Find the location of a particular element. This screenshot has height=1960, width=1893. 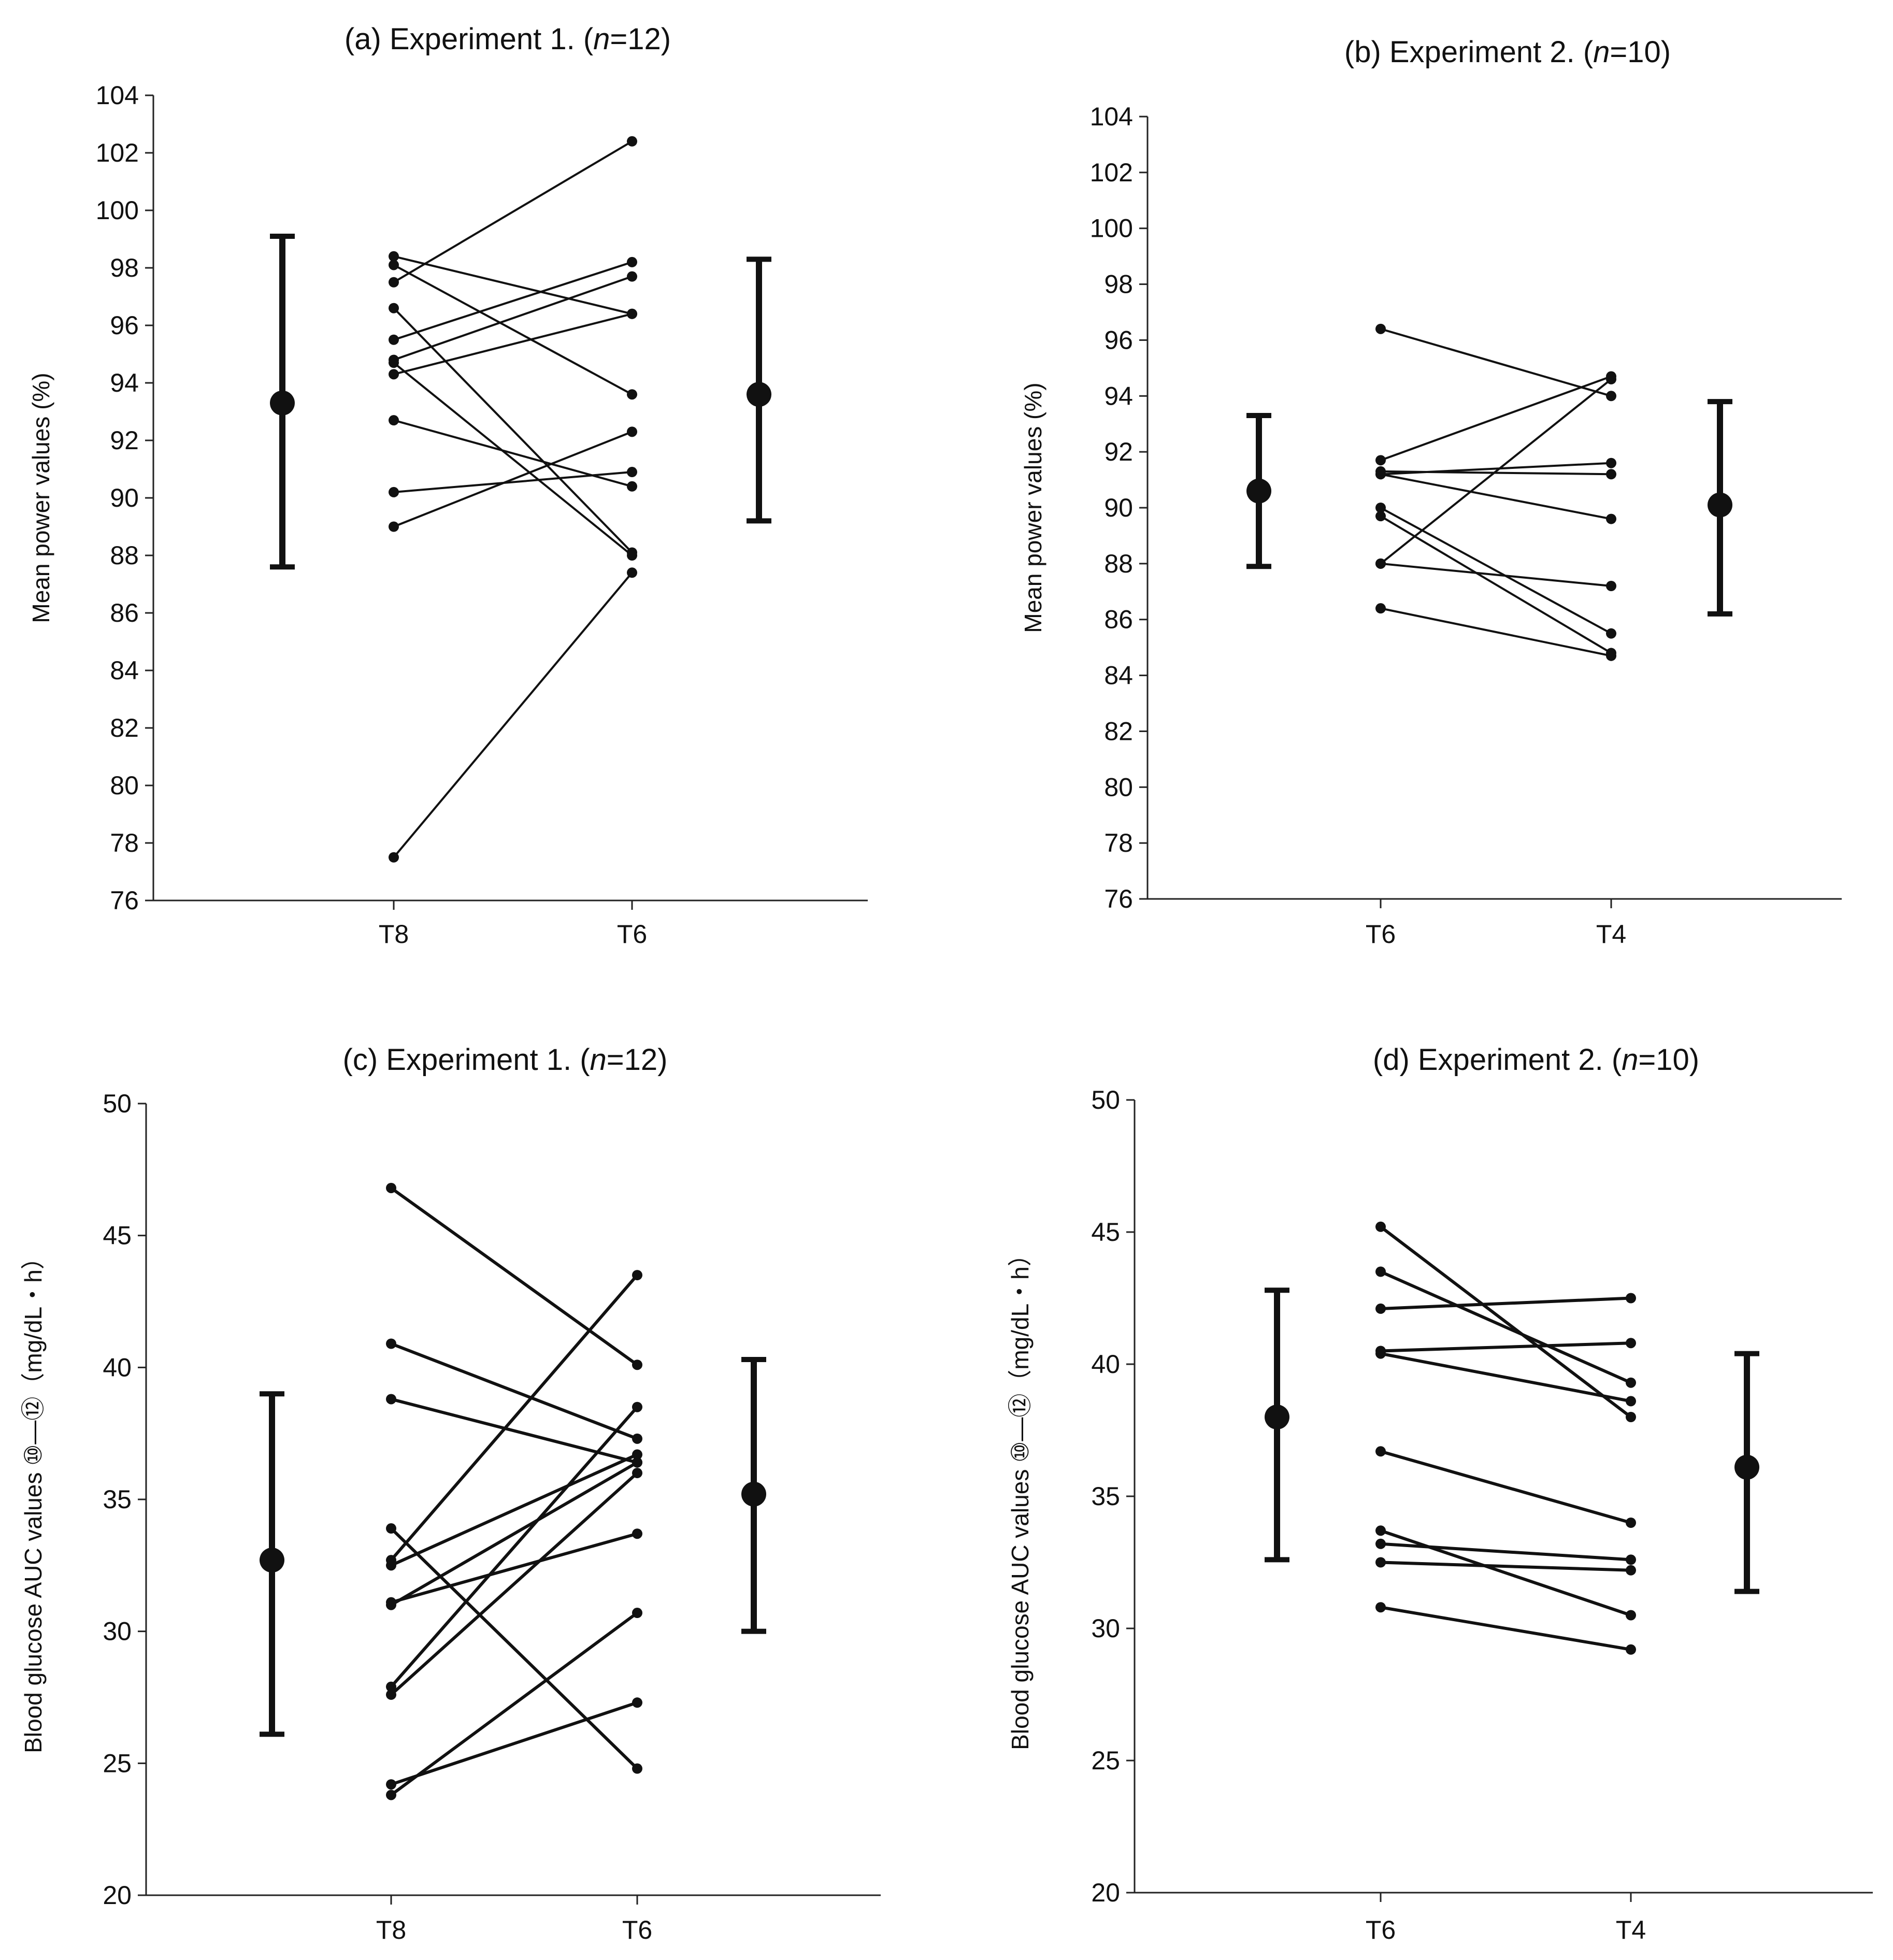

x-tick-label: T6 is located at coordinates (632, 935).